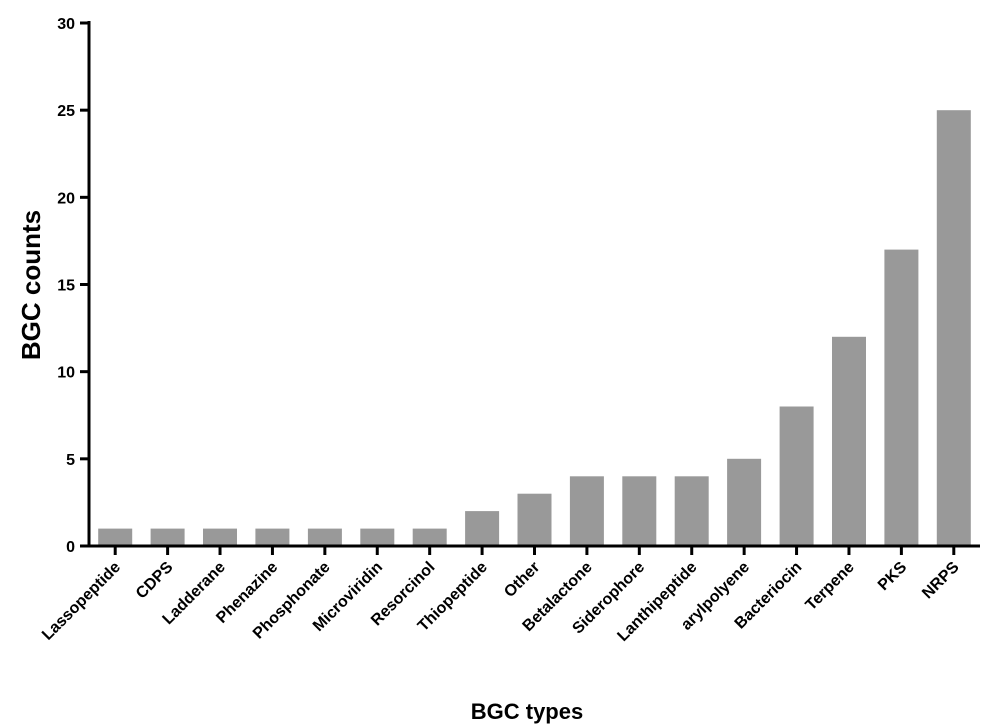  Describe the element at coordinates (849, 441) in the screenshot. I see `bar-terpene` at that location.